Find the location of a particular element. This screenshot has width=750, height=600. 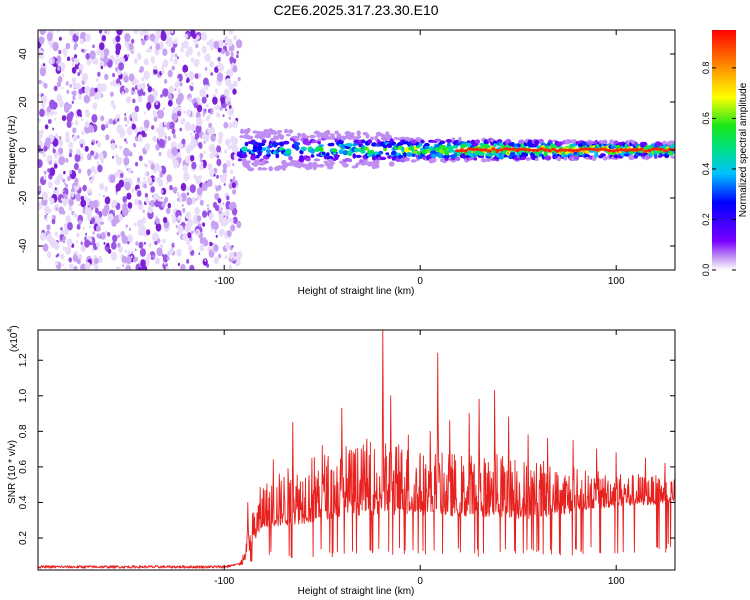

snr-scale-prefix: (x10 is located at coordinates (14, 342).